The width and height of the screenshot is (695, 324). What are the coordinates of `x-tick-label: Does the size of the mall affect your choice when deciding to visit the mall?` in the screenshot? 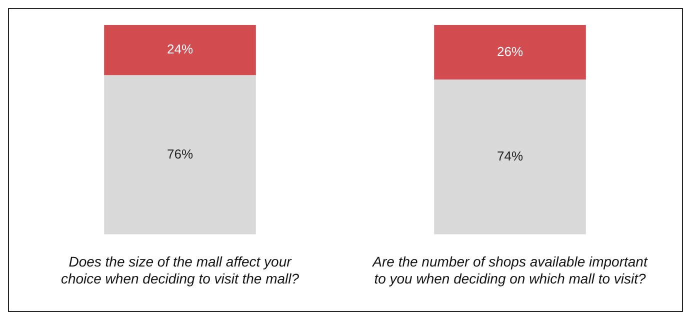 It's located at (180, 270).